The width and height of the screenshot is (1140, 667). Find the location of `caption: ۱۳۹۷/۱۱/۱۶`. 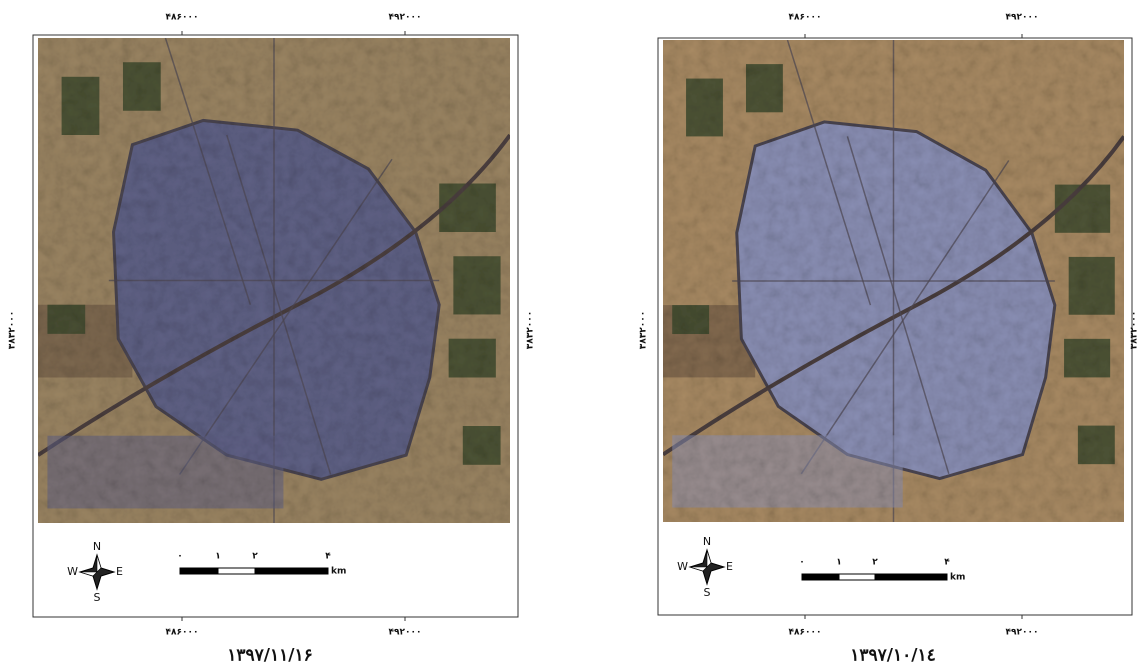

caption: ۱۳۹۷/۱۱/۱۶ is located at coordinates (269, 656).